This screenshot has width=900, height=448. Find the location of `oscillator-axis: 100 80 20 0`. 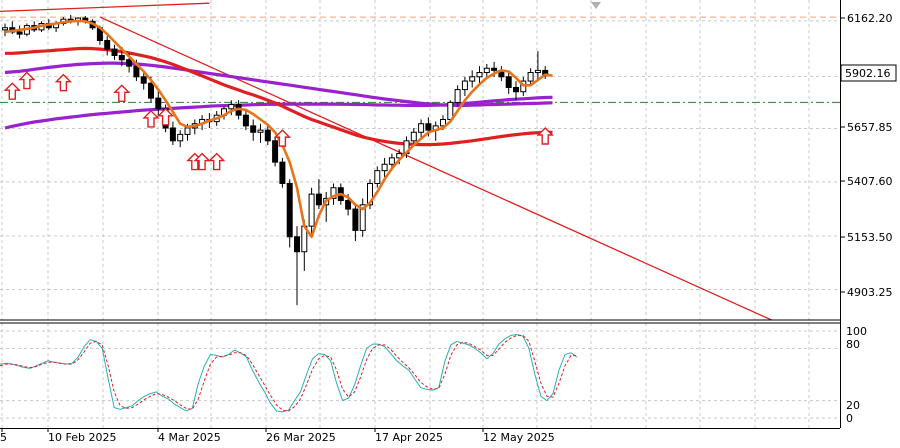

oscillator-axis: 100 80 20 0 is located at coordinates (856, 375).